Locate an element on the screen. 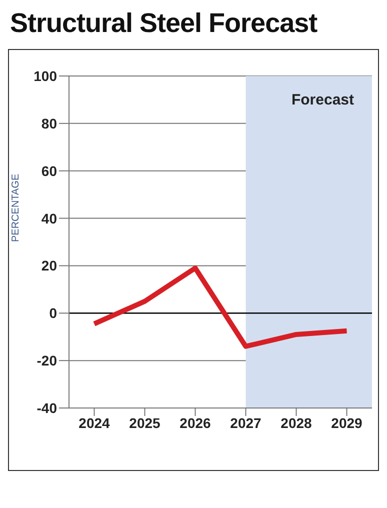  y-tick-label: -20 is located at coordinates (47, 360).